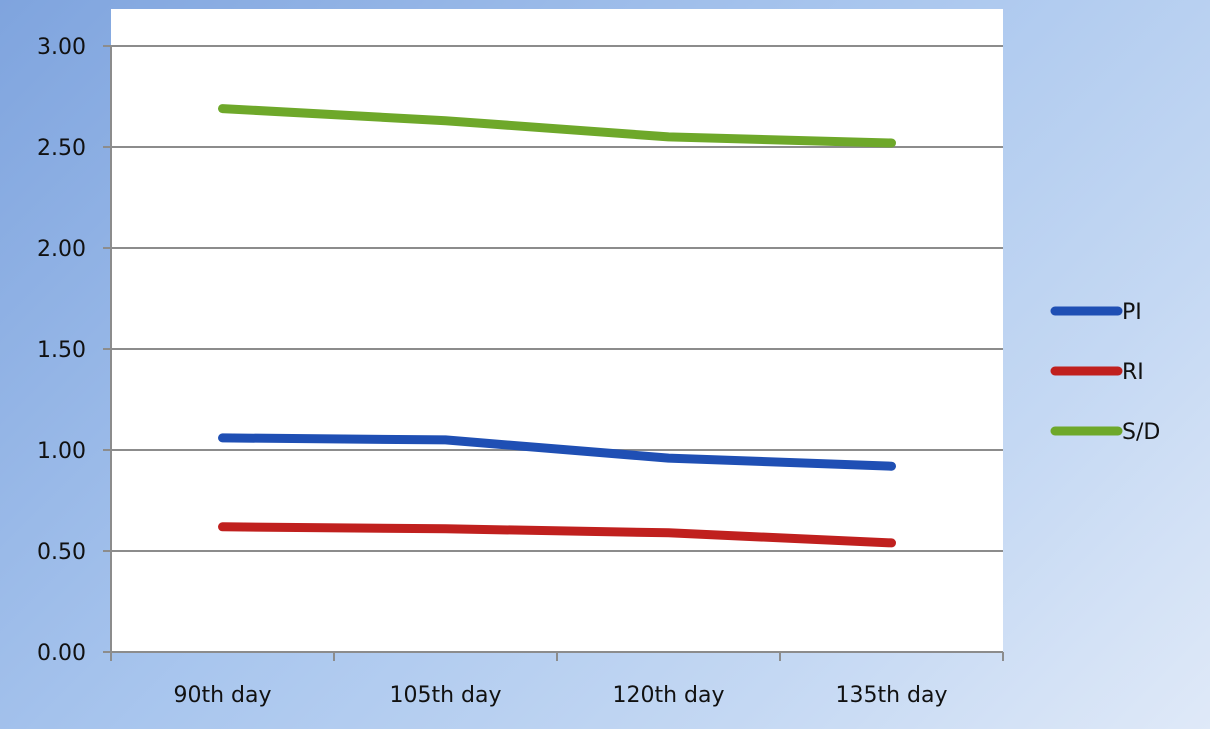 This screenshot has width=1210, height=729. What do you see at coordinates (61, 148) in the screenshot?
I see `y-tick-label: 2.50` at bounding box center [61, 148].